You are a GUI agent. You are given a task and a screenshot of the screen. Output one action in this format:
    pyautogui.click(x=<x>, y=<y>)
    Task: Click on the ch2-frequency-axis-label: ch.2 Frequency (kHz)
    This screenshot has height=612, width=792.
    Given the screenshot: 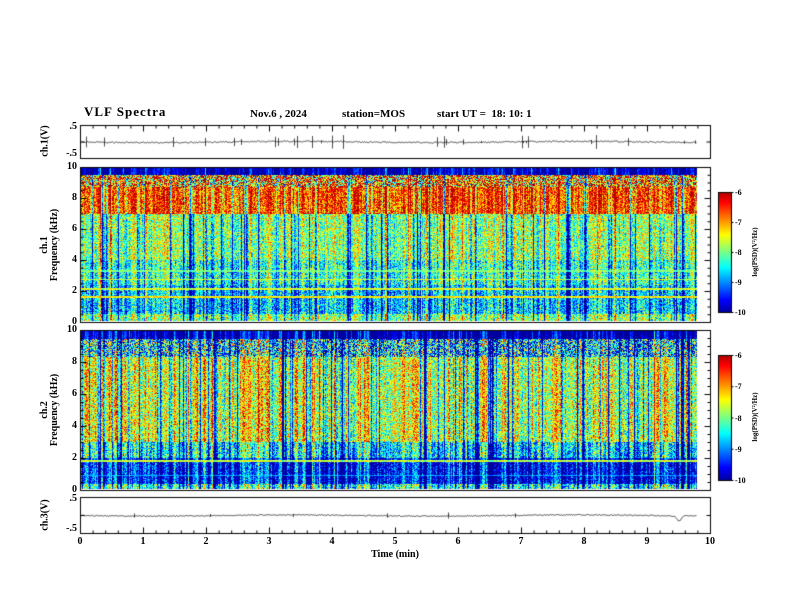 What is the action you would take?
    pyautogui.click(x=49, y=410)
    